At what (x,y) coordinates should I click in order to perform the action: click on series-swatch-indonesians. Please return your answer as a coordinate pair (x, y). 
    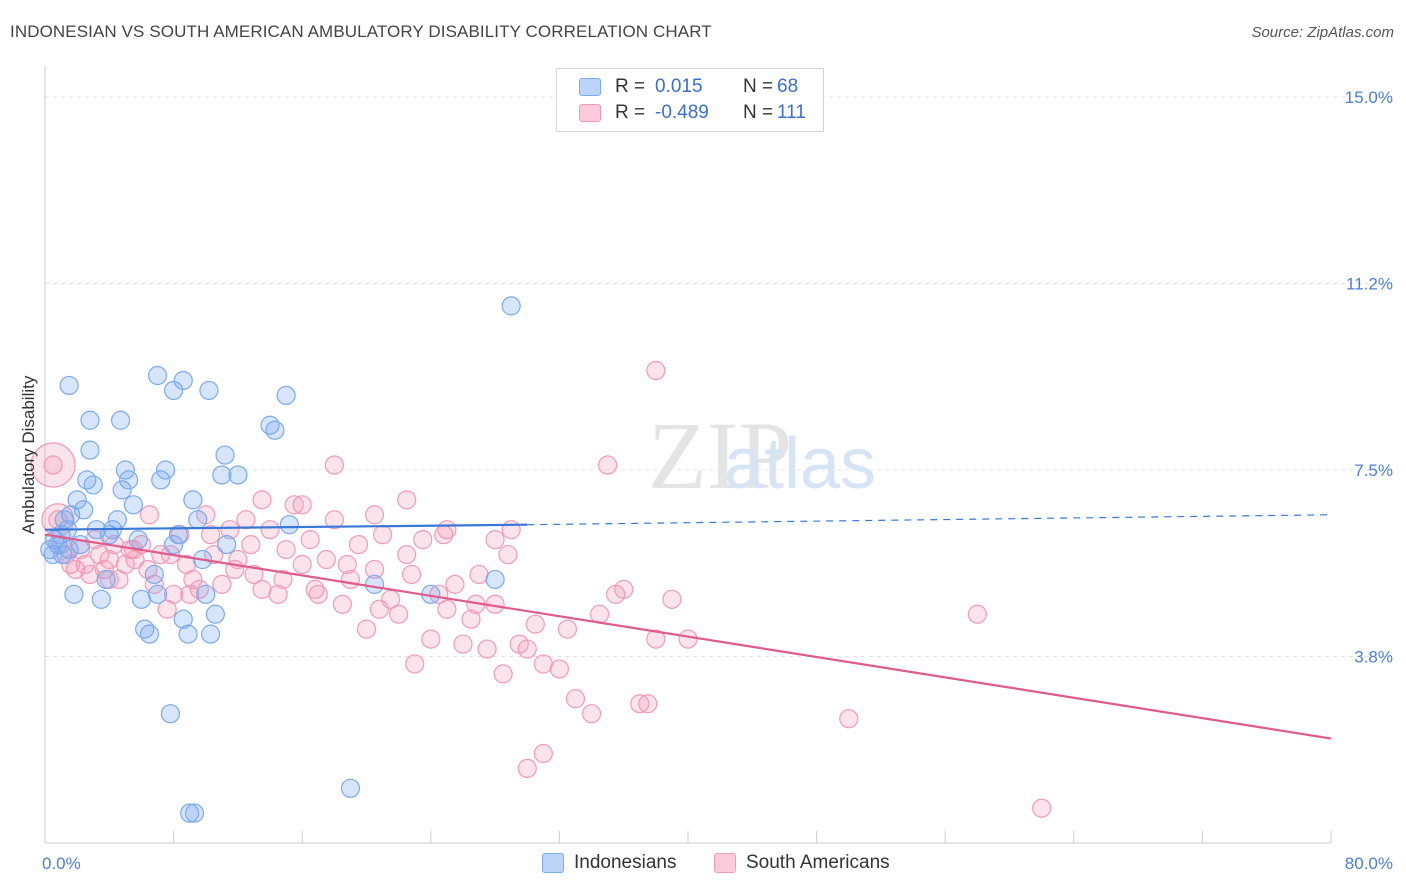
    Looking at the image, I should click on (553, 863).